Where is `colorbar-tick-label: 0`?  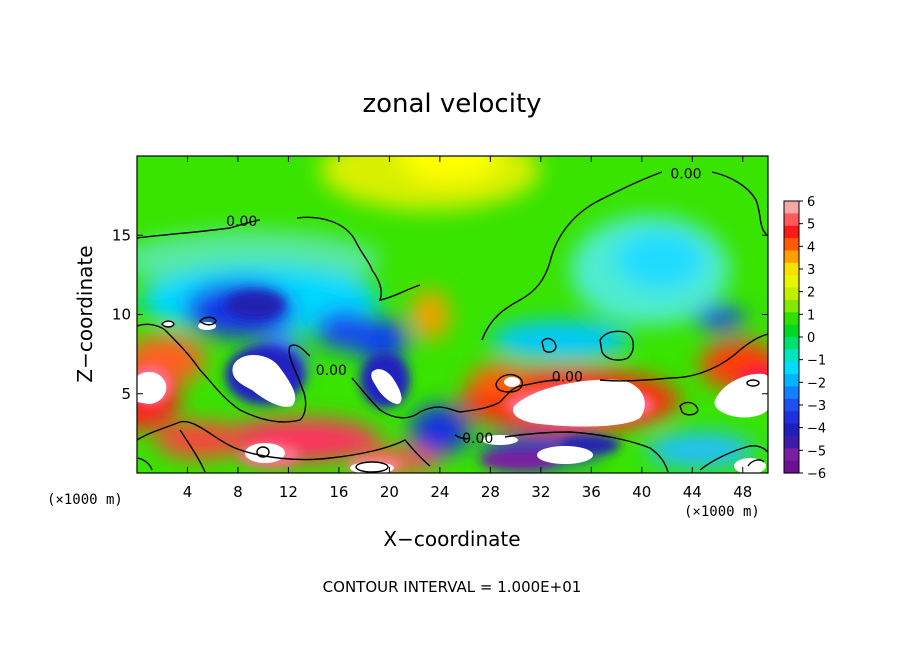
colorbar-tick-label: 0 is located at coordinates (811, 338).